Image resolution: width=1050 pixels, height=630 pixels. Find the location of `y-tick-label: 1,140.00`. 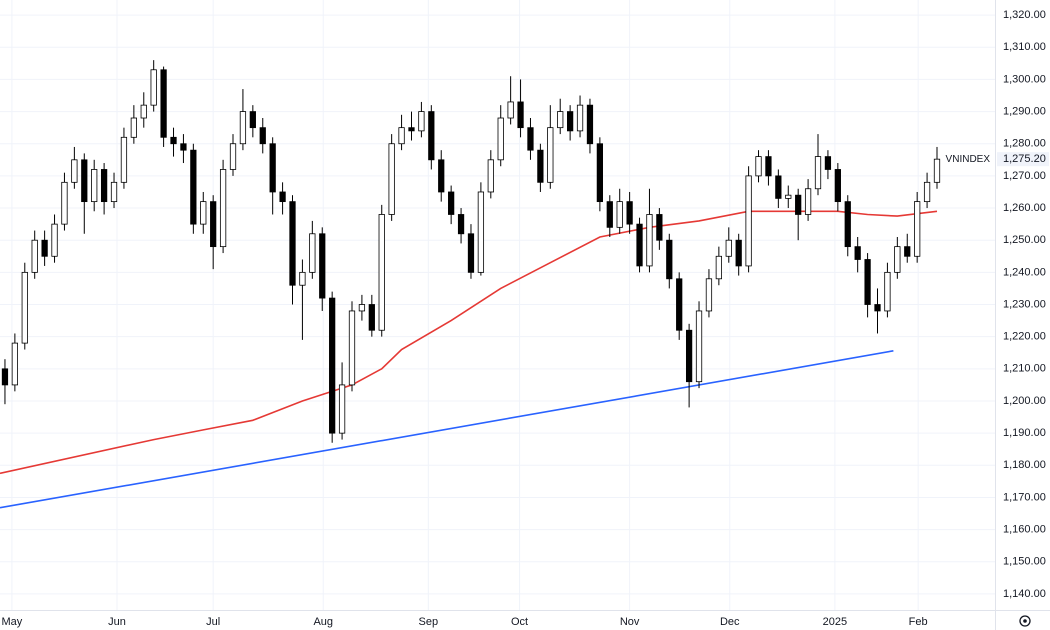

y-tick-label: 1,140.00 is located at coordinates (1024, 594).